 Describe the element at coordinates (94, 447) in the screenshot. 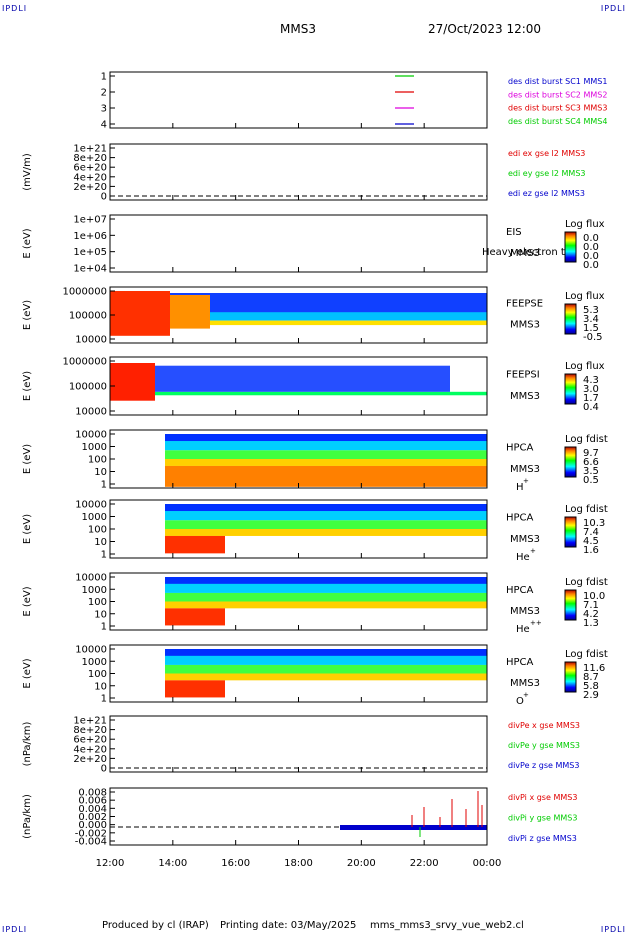

I see `y-tick-label: 1000` at that location.